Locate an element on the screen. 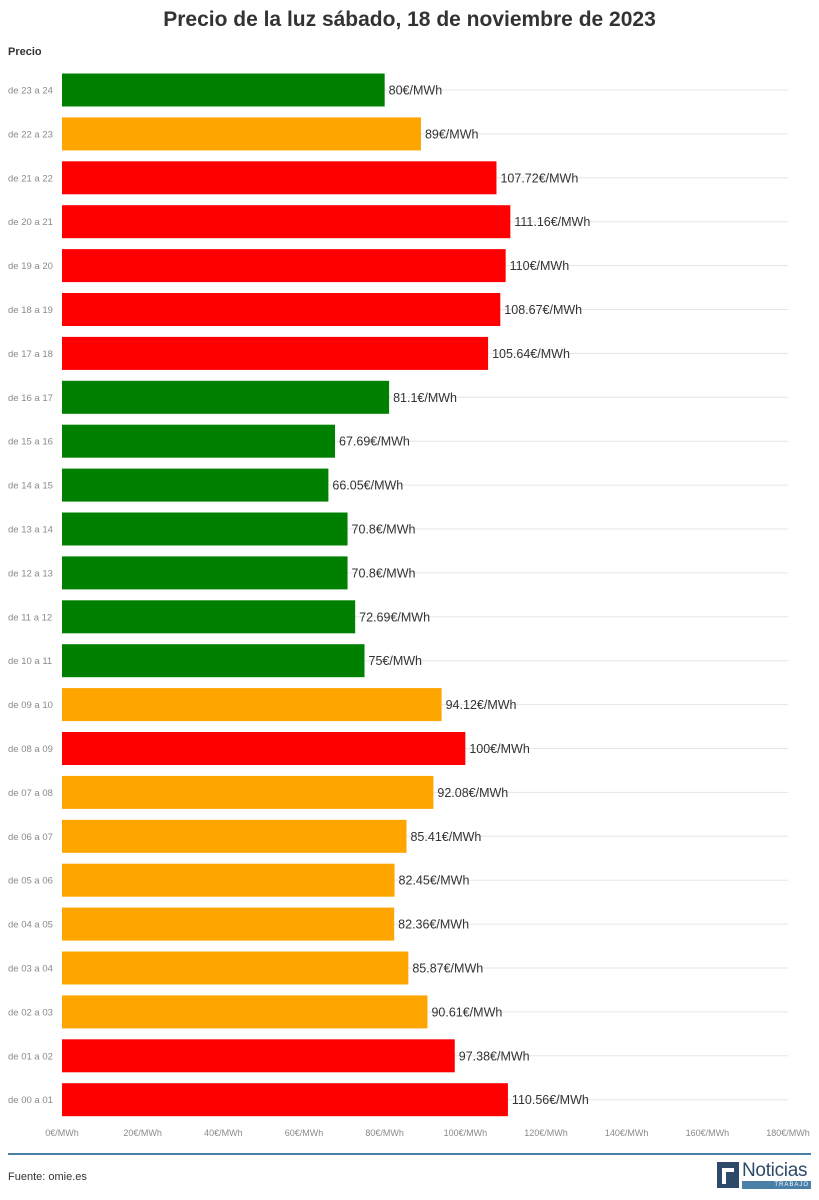  category-label: de 05 a 06 is located at coordinates (30, 881).